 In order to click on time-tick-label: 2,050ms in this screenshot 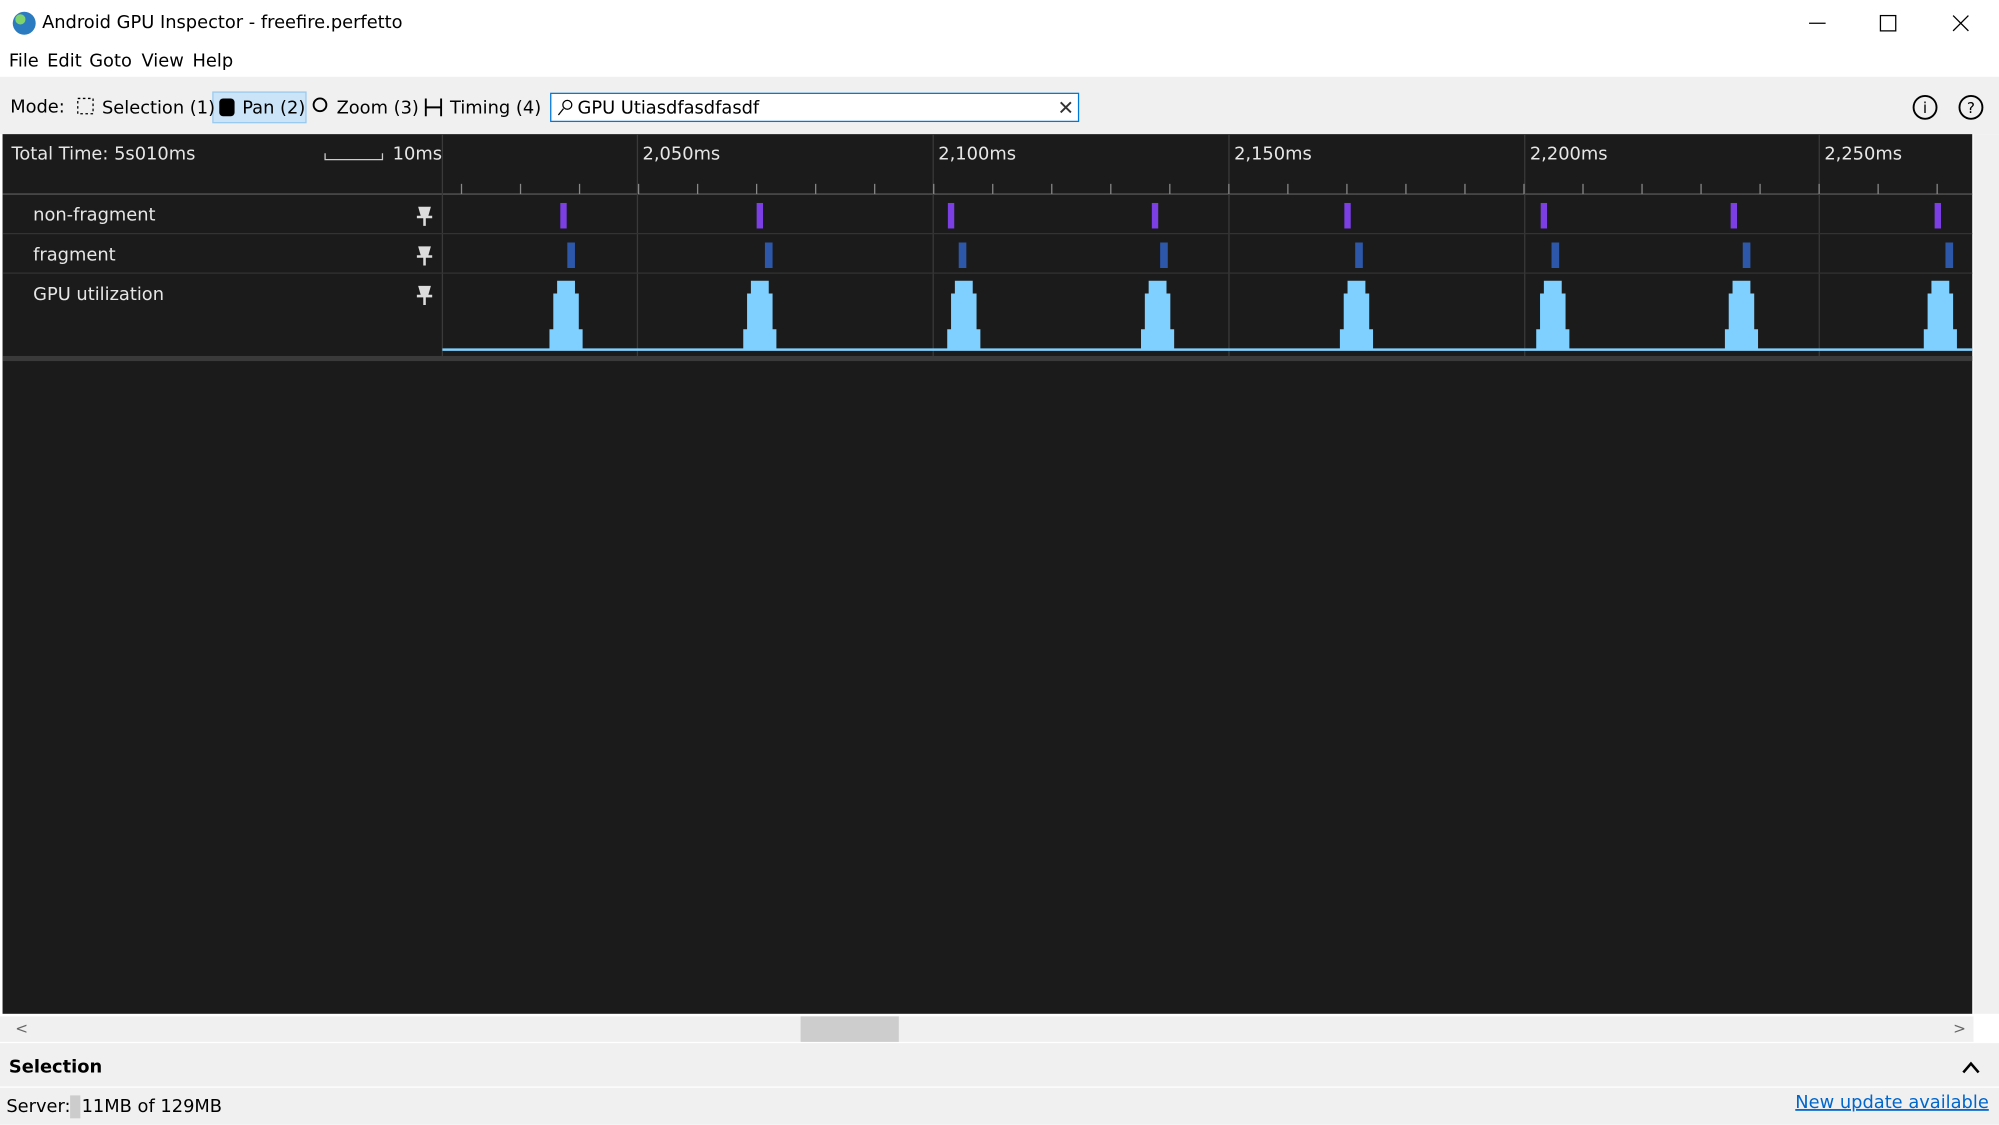, I will do `click(682, 154)`.